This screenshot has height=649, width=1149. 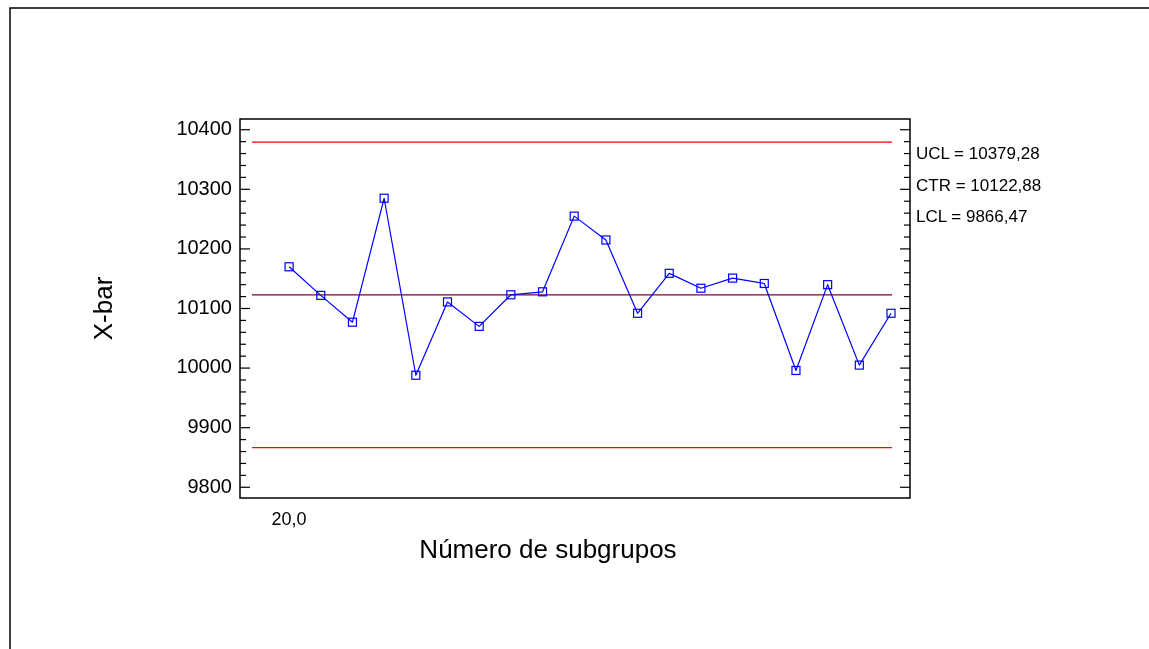 What do you see at coordinates (289, 519) in the screenshot?
I see `x-tick-label: 20,0` at bounding box center [289, 519].